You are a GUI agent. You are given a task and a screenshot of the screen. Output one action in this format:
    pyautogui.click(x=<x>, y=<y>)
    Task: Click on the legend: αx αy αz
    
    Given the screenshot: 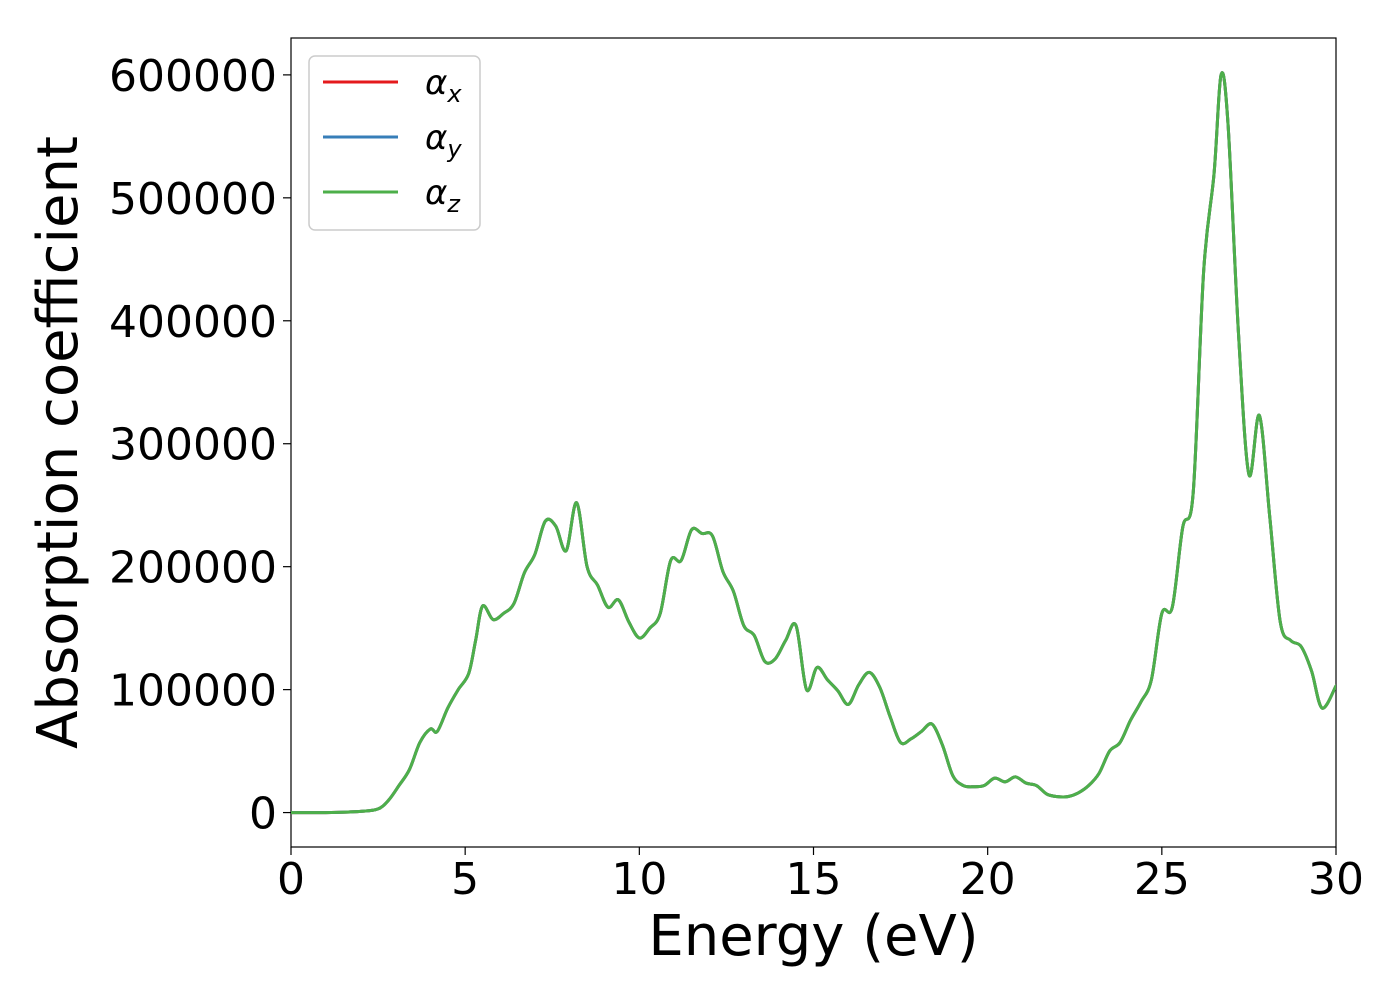 What is the action you would take?
    pyautogui.click(x=394, y=143)
    